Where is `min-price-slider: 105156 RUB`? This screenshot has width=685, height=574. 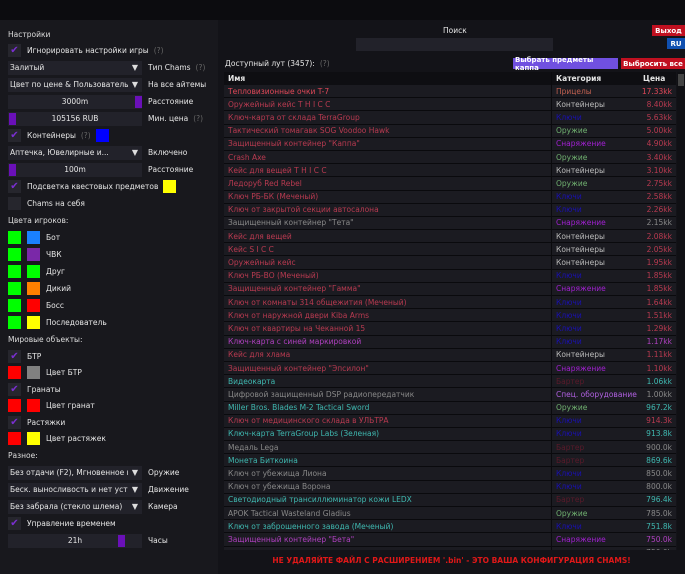 min-price-slider: 105156 RUB is located at coordinates (75, 118).